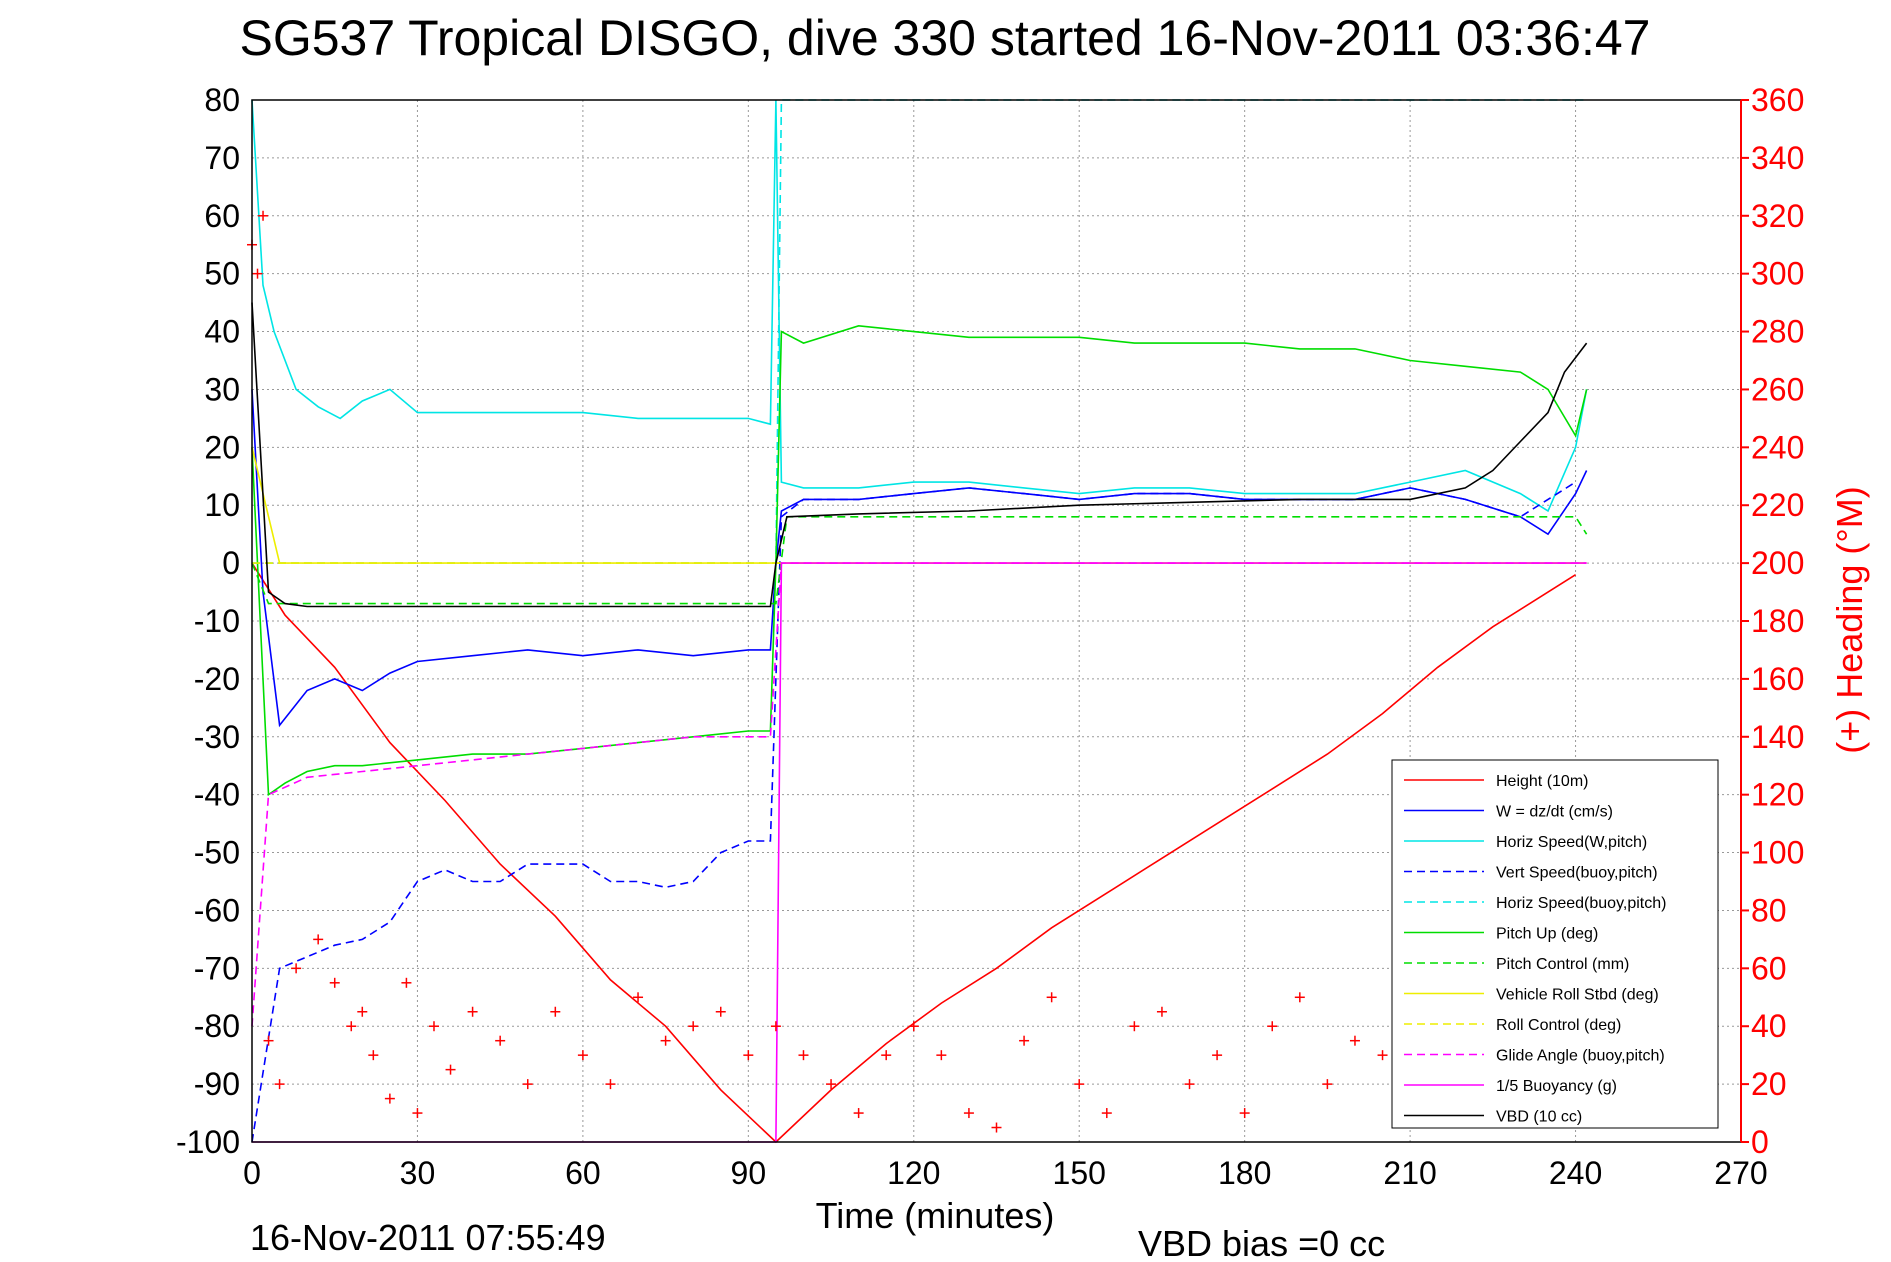  What do you see at coordinates (1554, 812) in the screenshot?
I see `legend-entry: W = dz/dt (cm/s)` at bounding box center [1554, 812].